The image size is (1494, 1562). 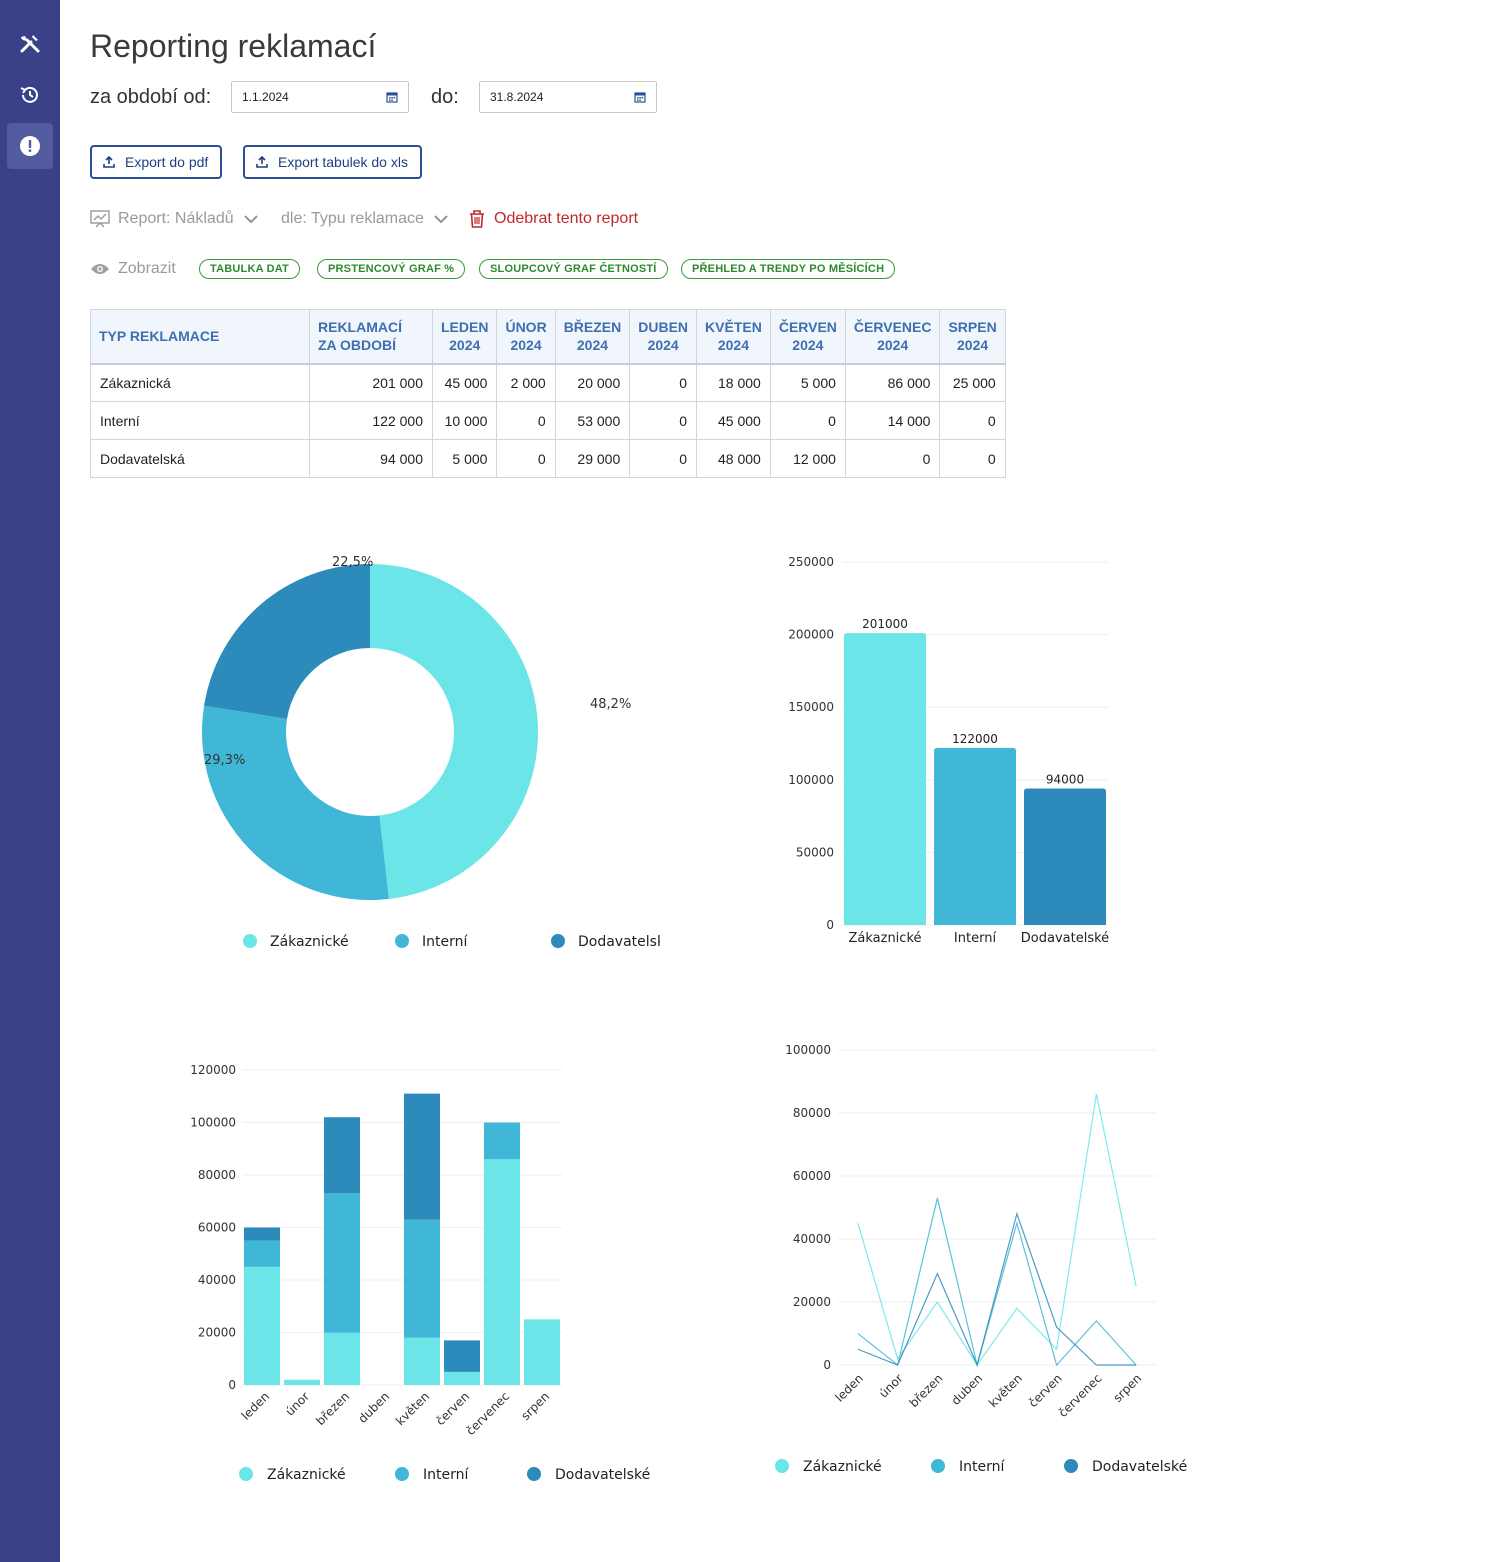 What do you see at coordinates (213, 1070) in the screenshot?
I see `y-tick-label: 120000` at bounding box center [213, 1070].